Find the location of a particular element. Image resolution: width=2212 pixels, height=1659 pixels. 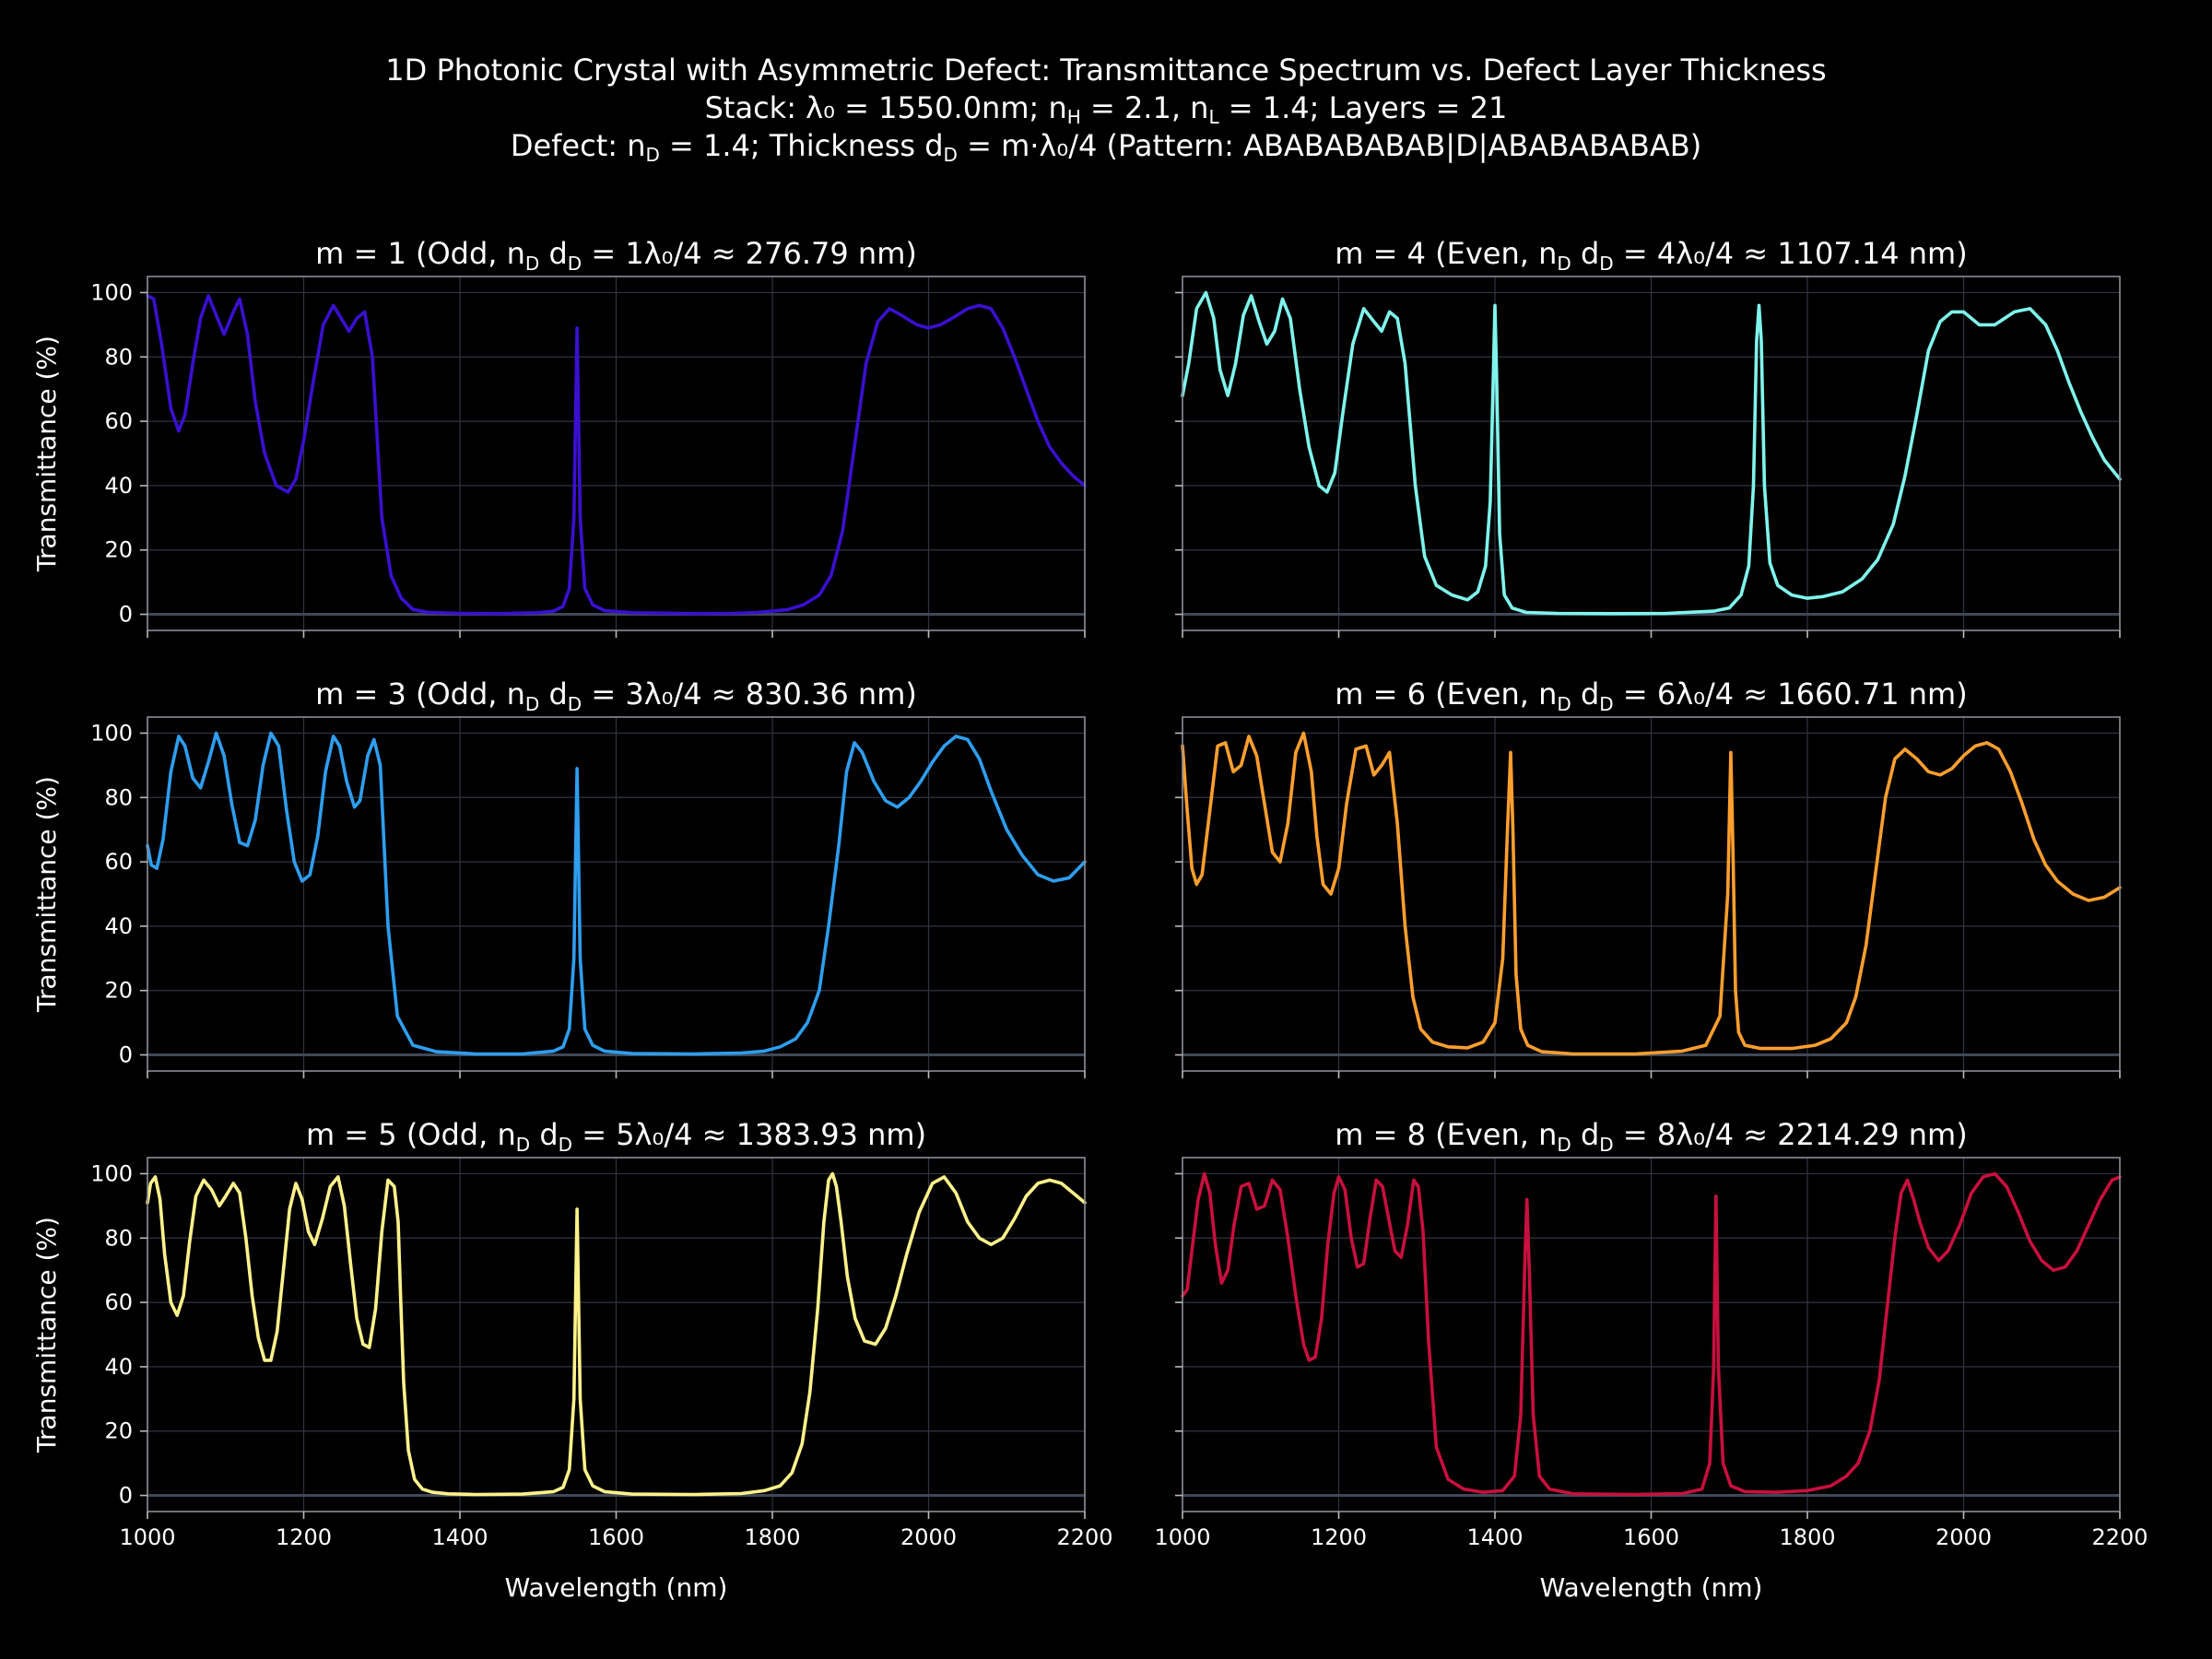

subplot-title: m = 3 (Odd, nD​ dD​ = 3λ₀/4 ≈ 830.36 nm) is located at coordinates (616, 696).